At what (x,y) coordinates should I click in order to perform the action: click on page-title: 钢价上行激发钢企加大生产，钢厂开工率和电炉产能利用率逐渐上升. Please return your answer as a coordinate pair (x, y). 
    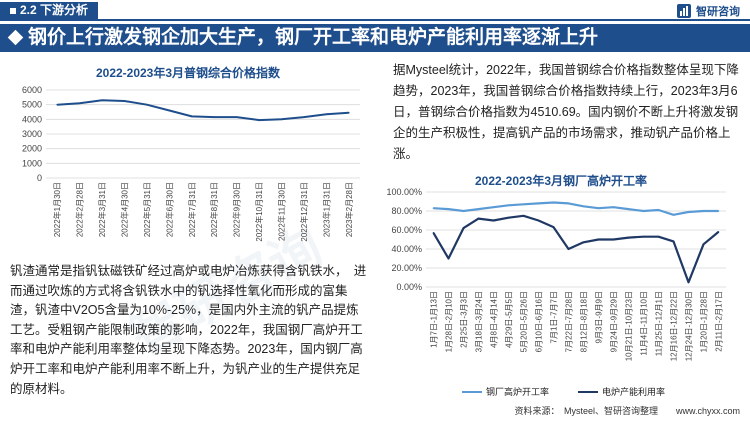
    Looking at the image, I should click on (313, 37).